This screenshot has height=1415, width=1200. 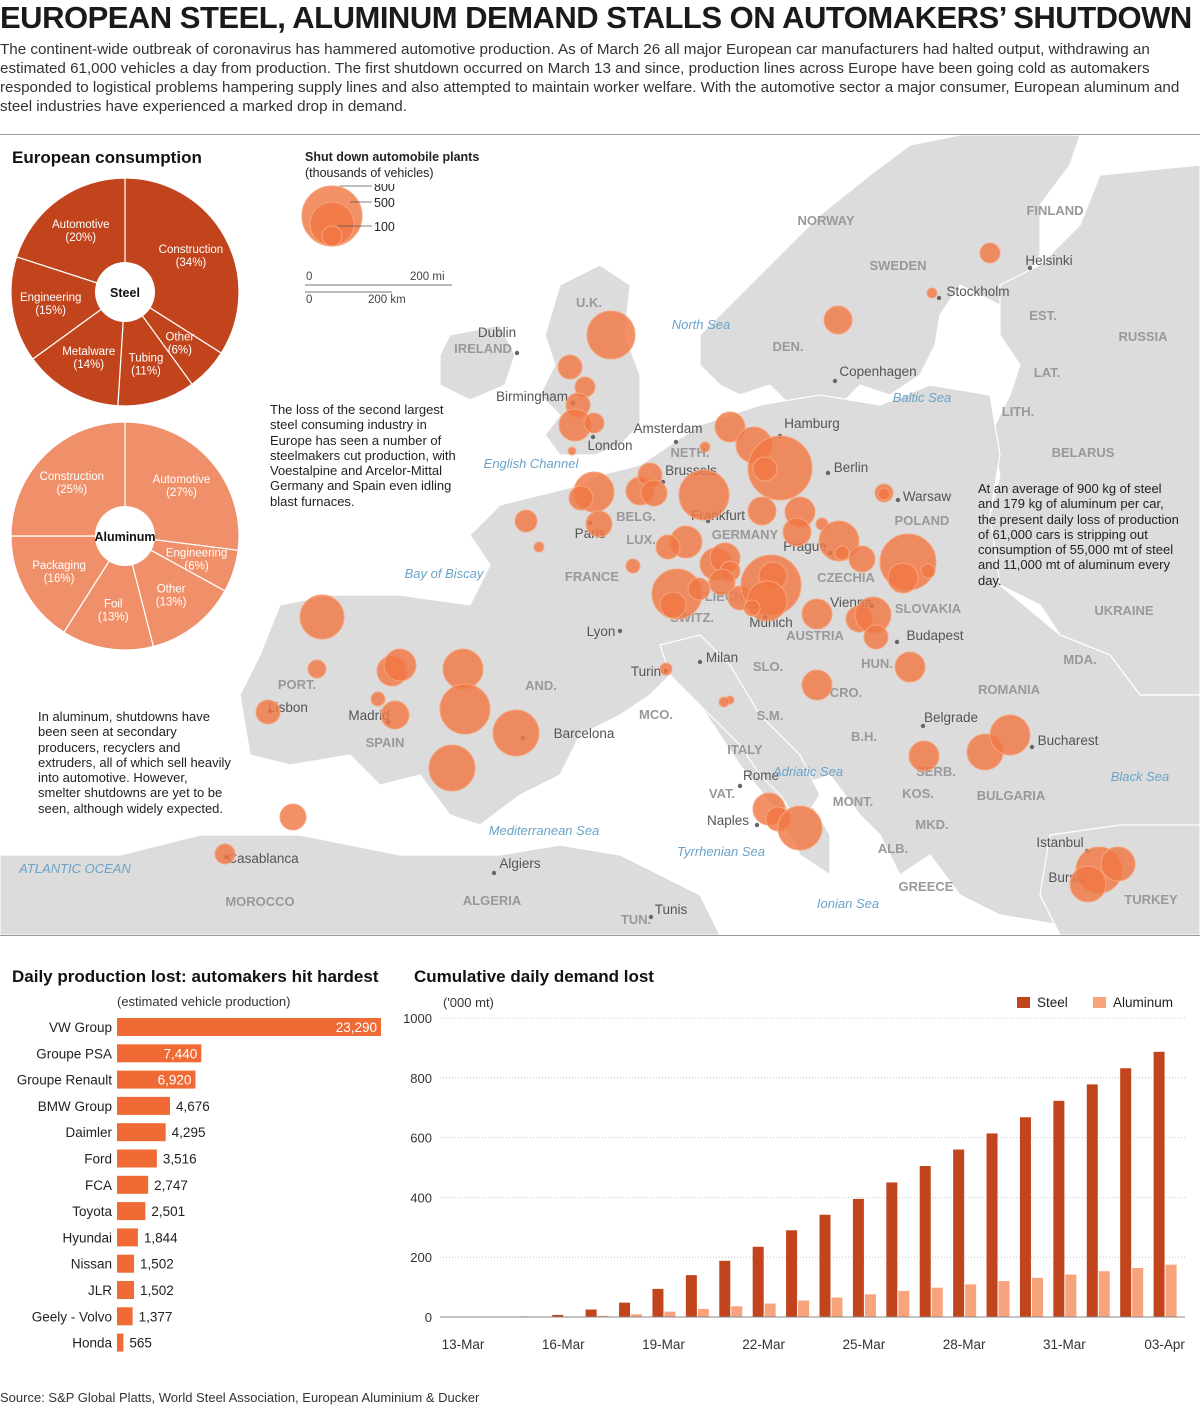 What do you see at coordinates (737, 1311) in the screenshot?
I see `aluminum-bar-21-mar` at bounding box center [737, 1311].